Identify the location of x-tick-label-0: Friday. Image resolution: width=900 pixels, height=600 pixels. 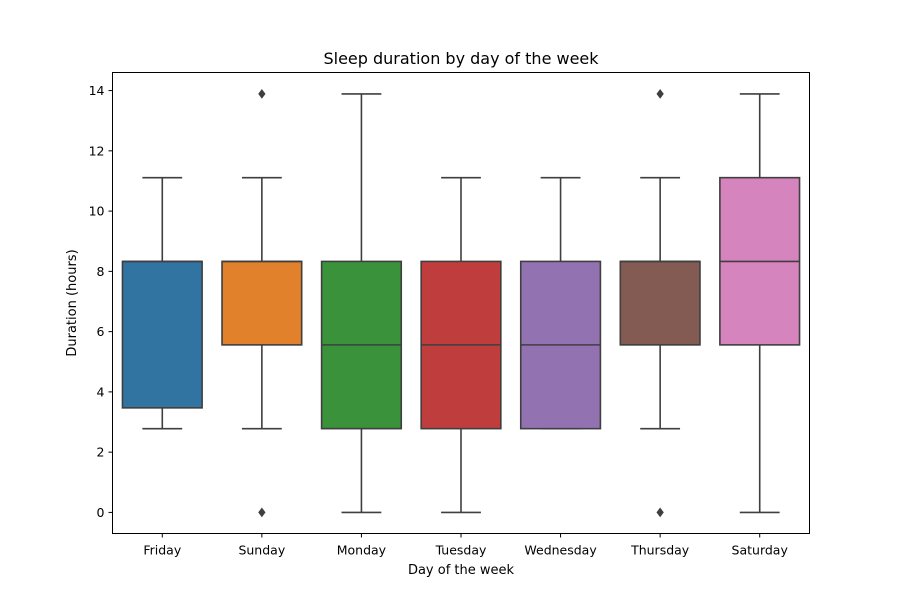
(162, 550).